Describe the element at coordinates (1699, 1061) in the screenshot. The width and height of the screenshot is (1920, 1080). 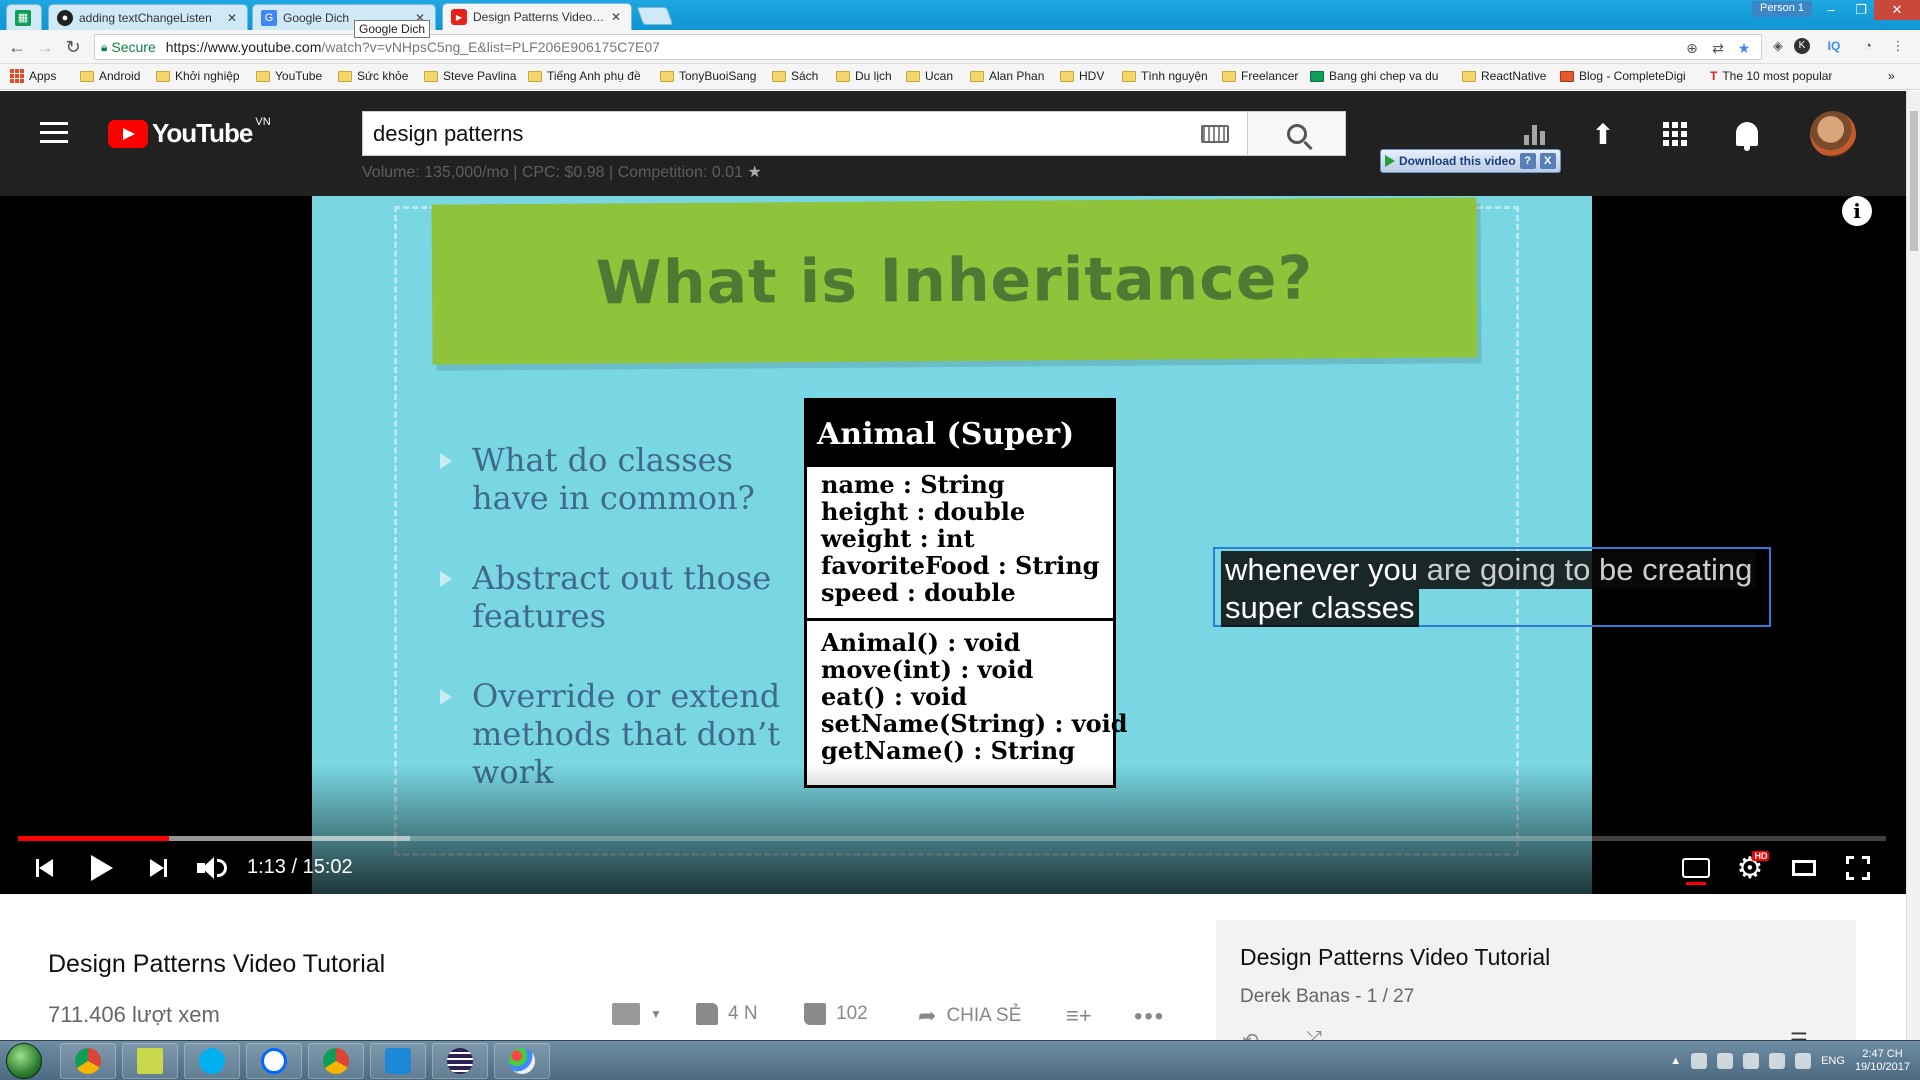
I see `tray-app-icon` at that location.